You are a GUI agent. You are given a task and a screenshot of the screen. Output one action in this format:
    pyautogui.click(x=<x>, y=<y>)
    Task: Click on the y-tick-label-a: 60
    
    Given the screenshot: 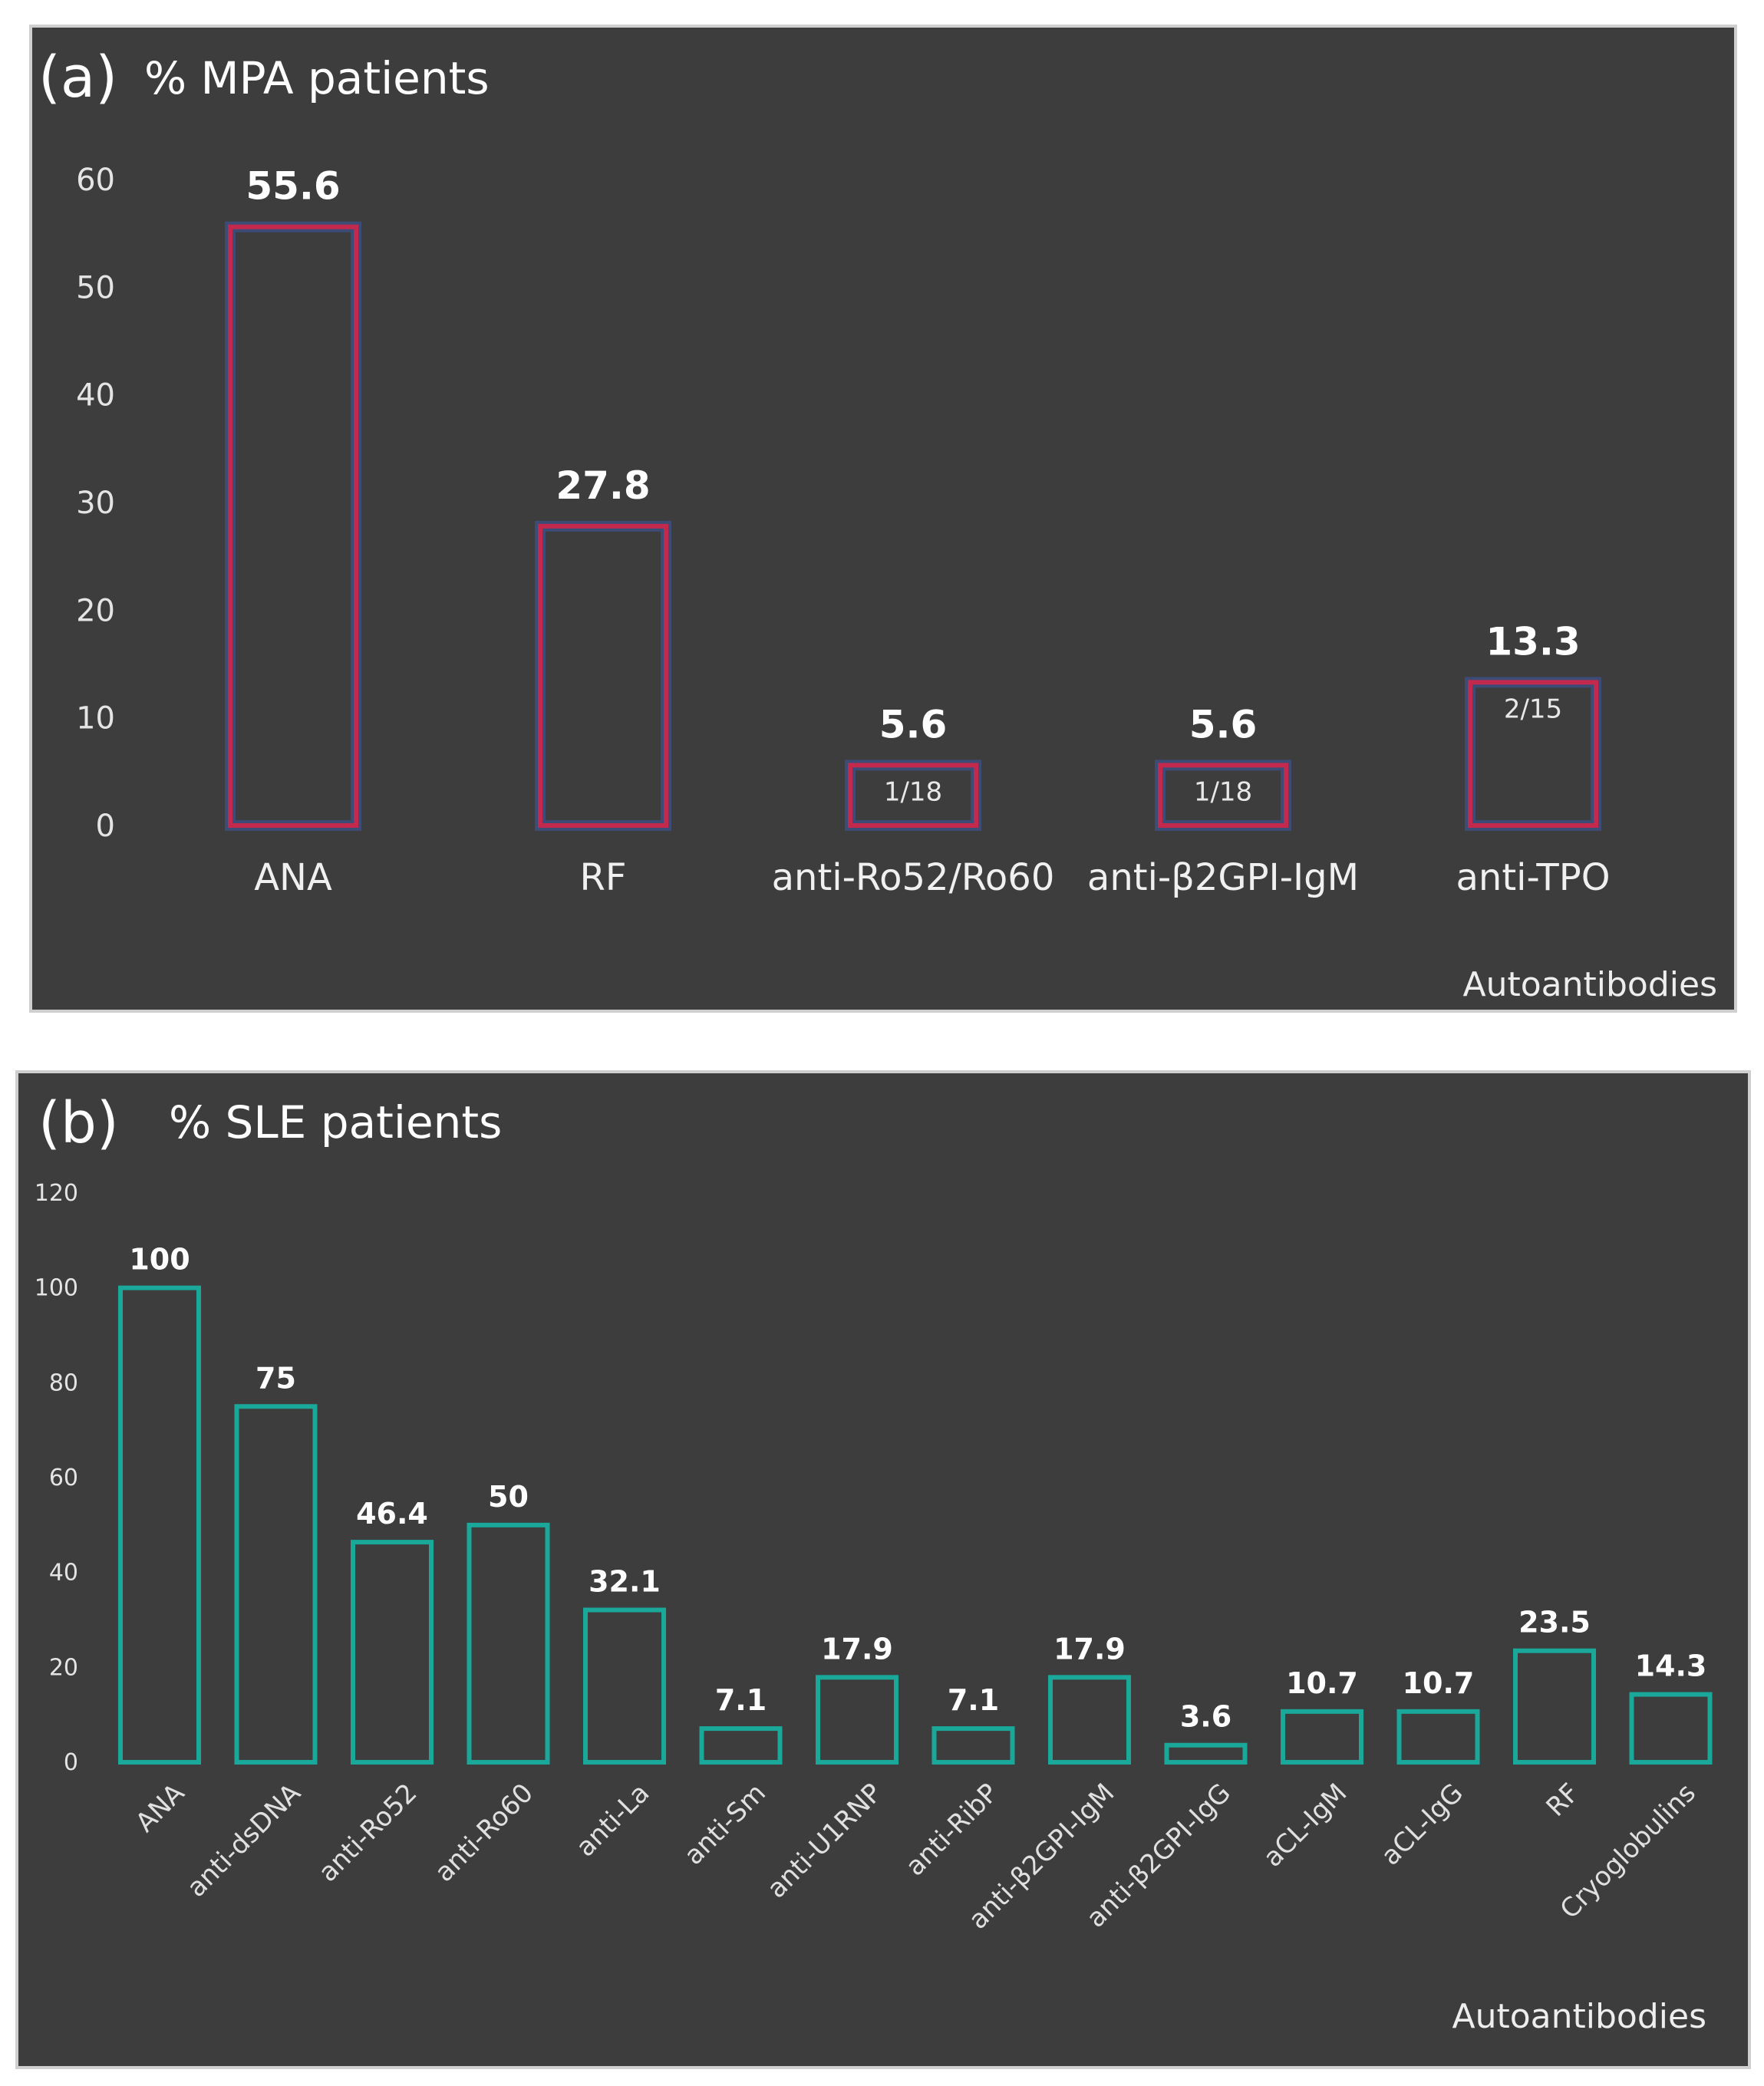 What is the action you would take?
    pyautogui.click(x=96, y=180)
    